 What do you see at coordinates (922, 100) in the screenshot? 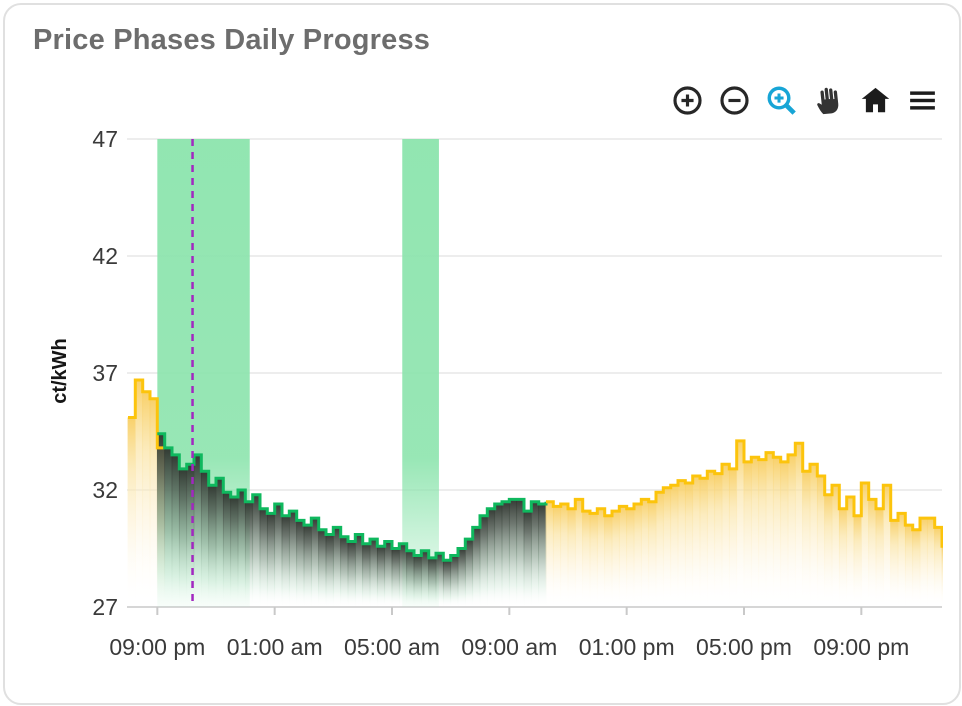
I see `menu-button` at bounding box center [922, 100].